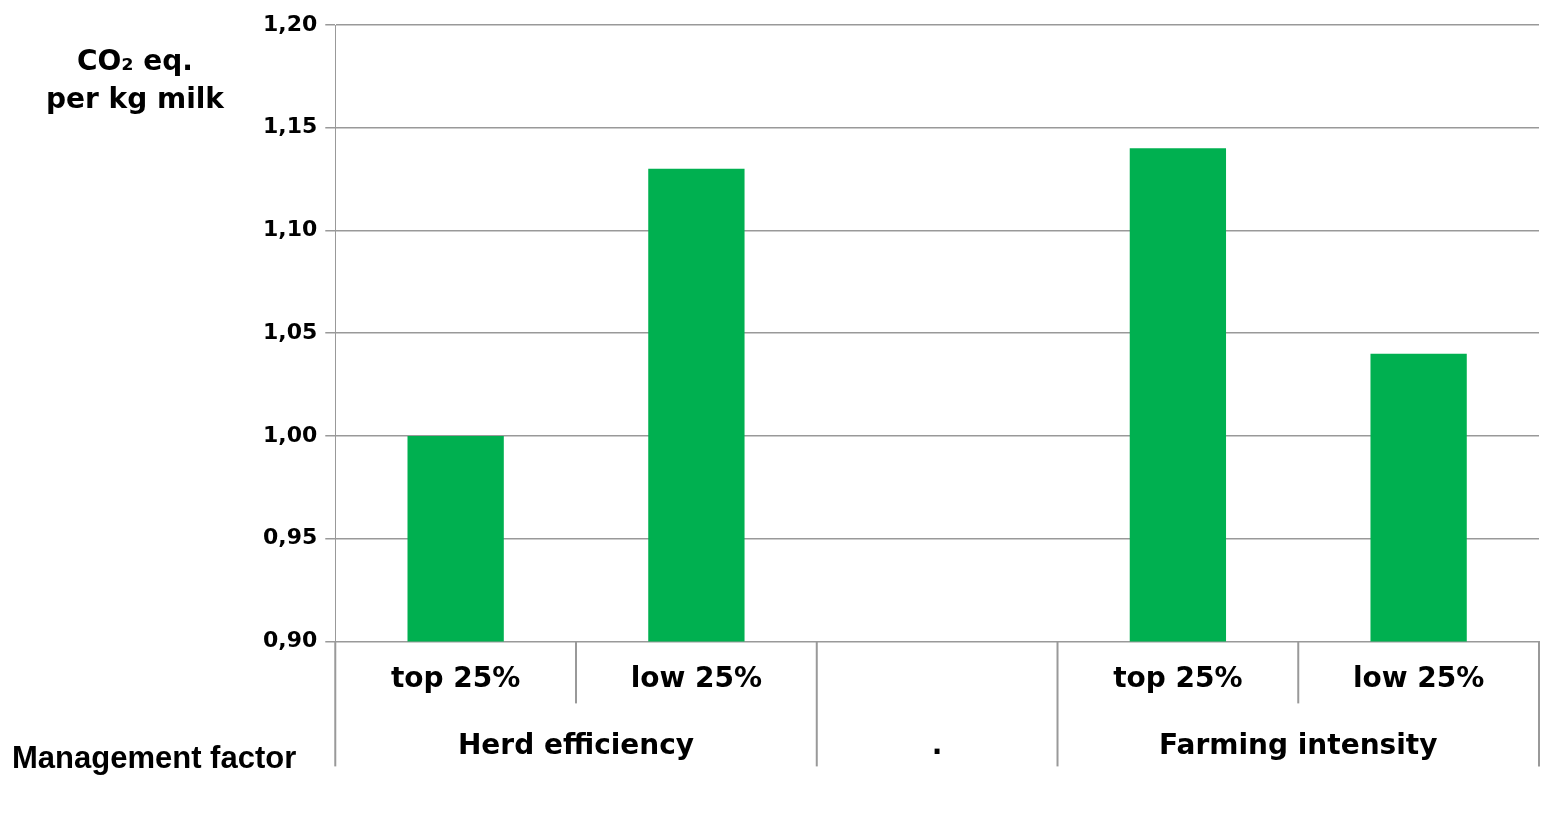  Describe the element at coordinates (576, 744) in the screenshot. I see `text: Herd efficiency` at that location.